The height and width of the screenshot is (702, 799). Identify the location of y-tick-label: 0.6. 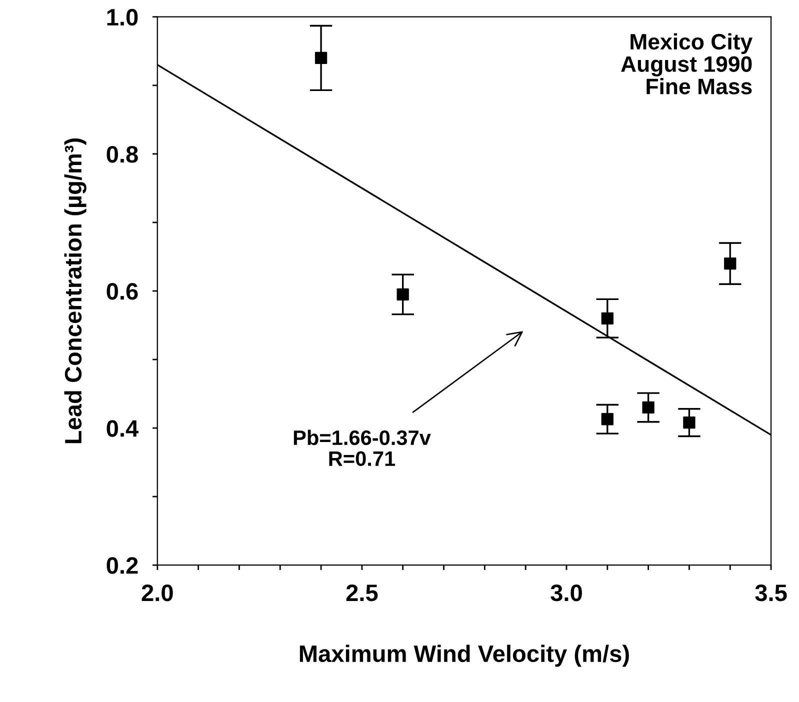
(122, 291).